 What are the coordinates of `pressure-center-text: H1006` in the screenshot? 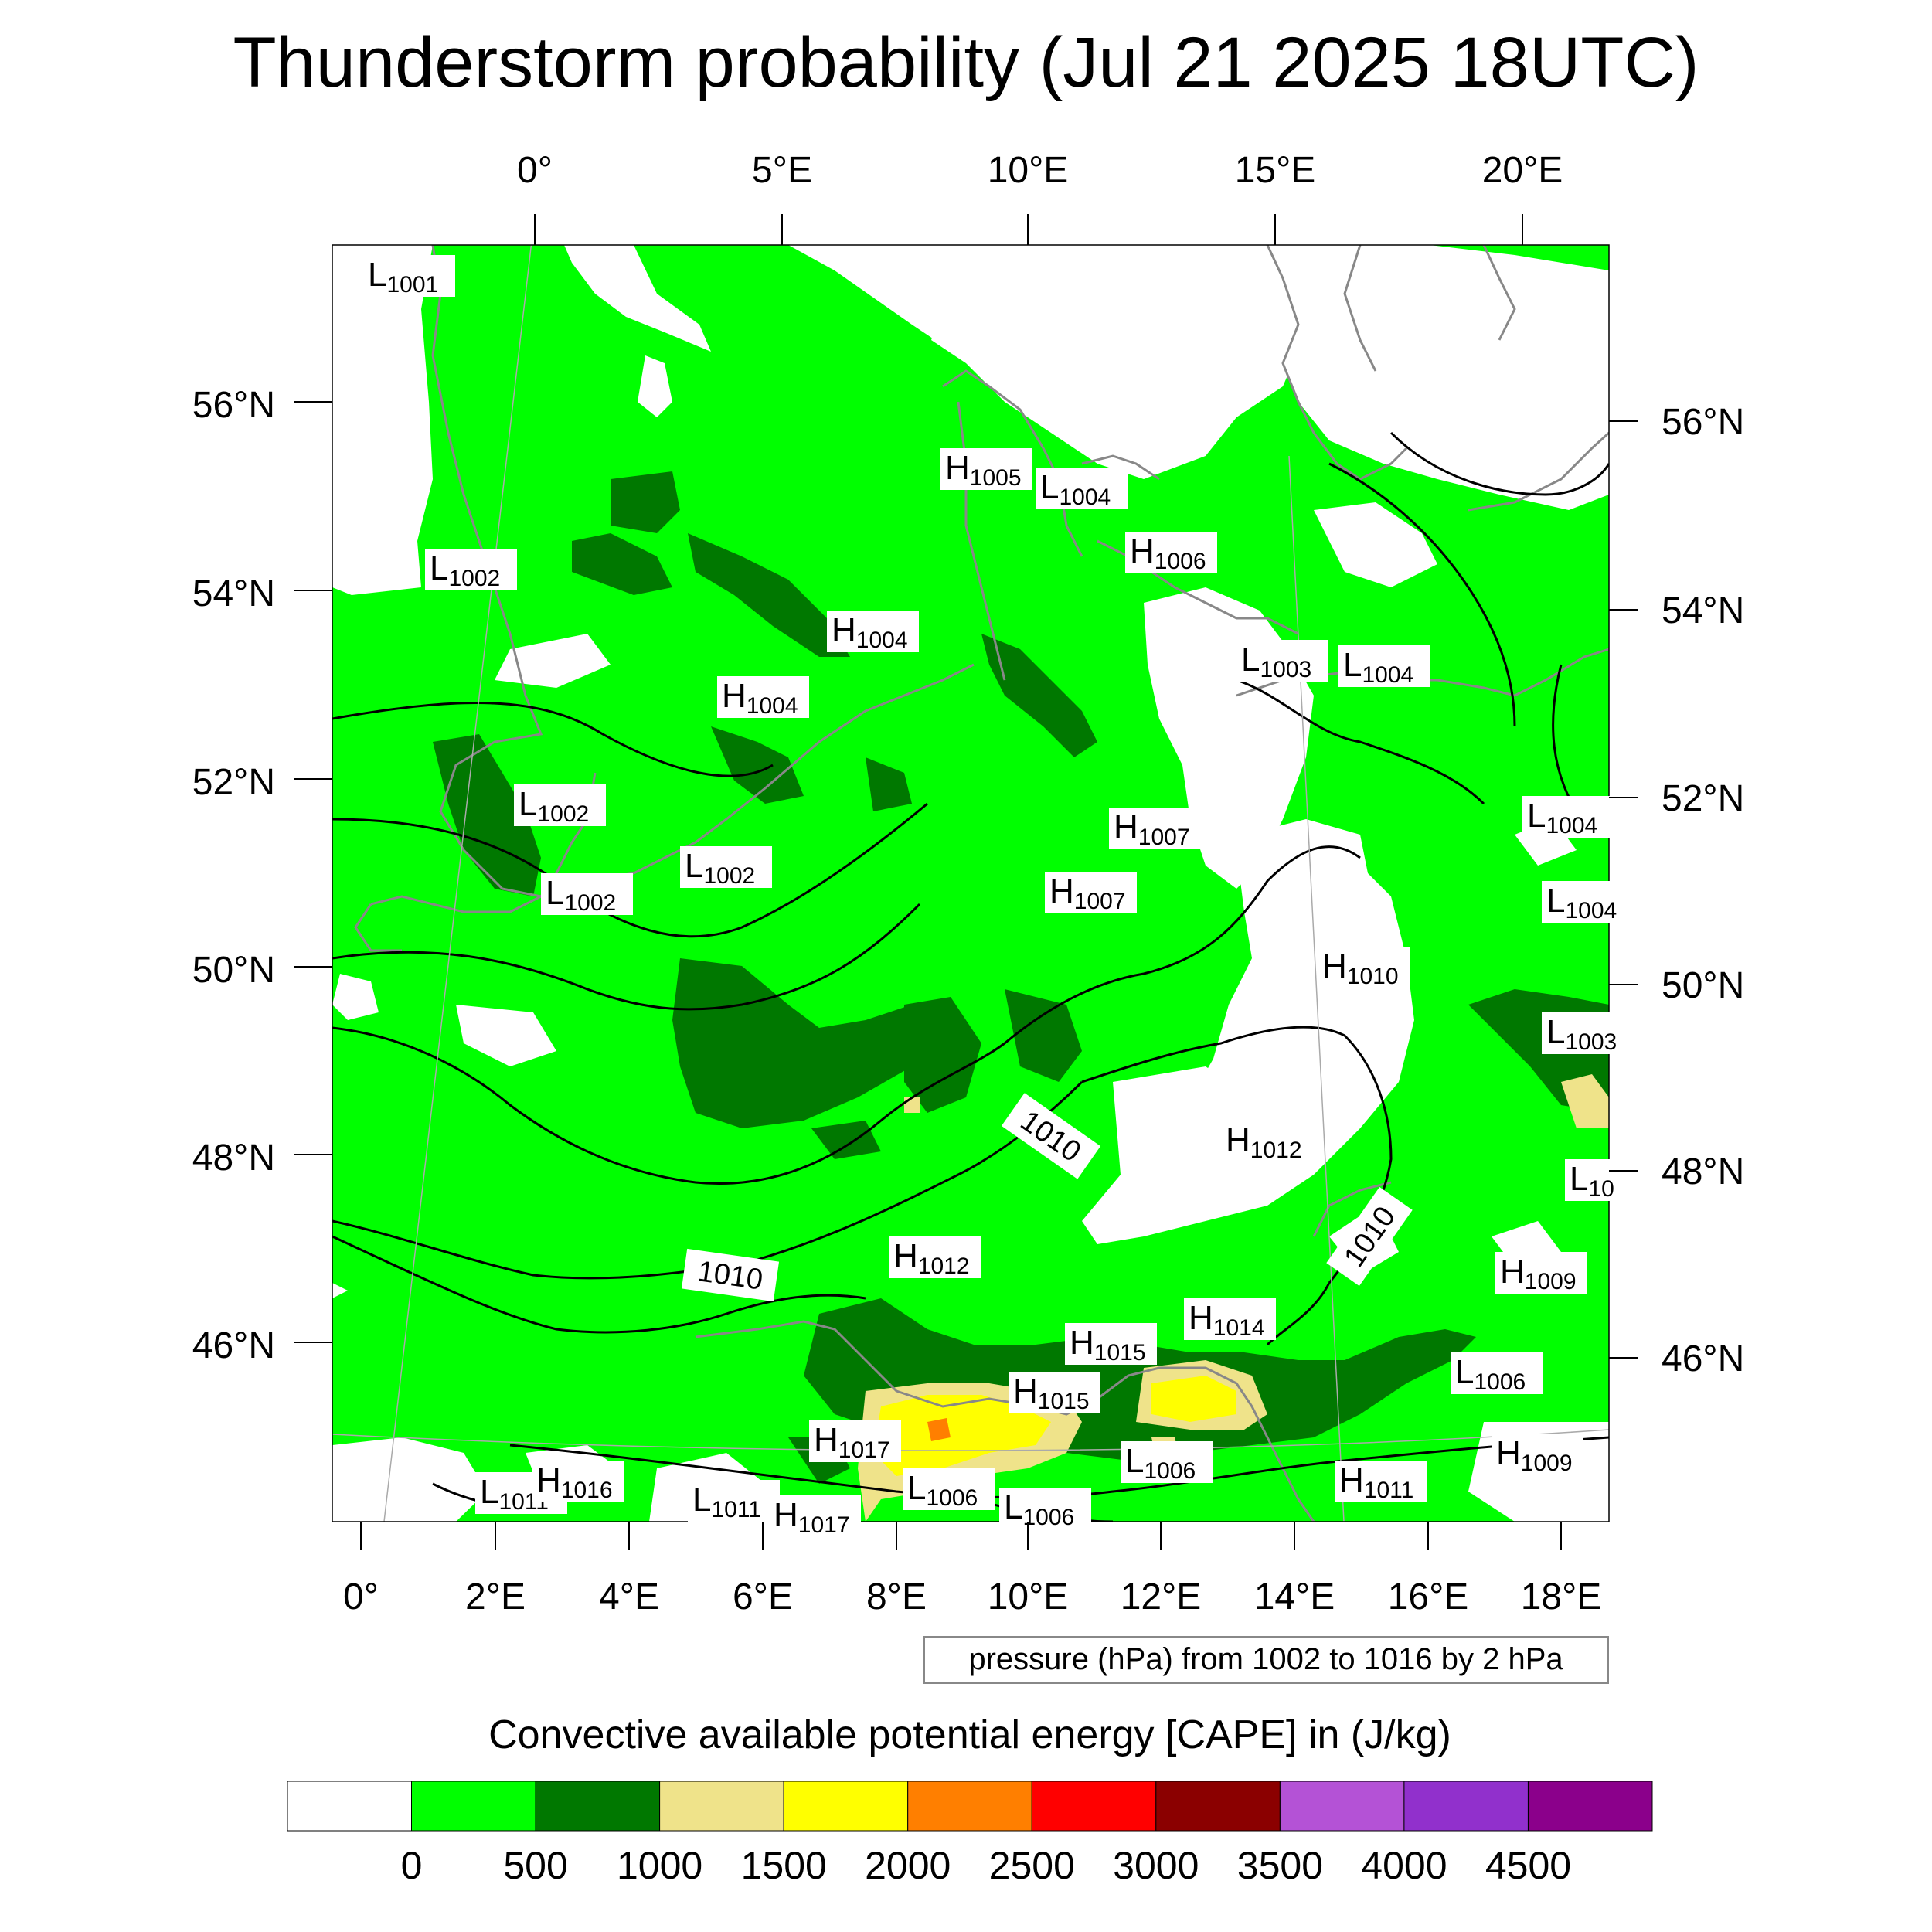 It's located at (1168, 553).